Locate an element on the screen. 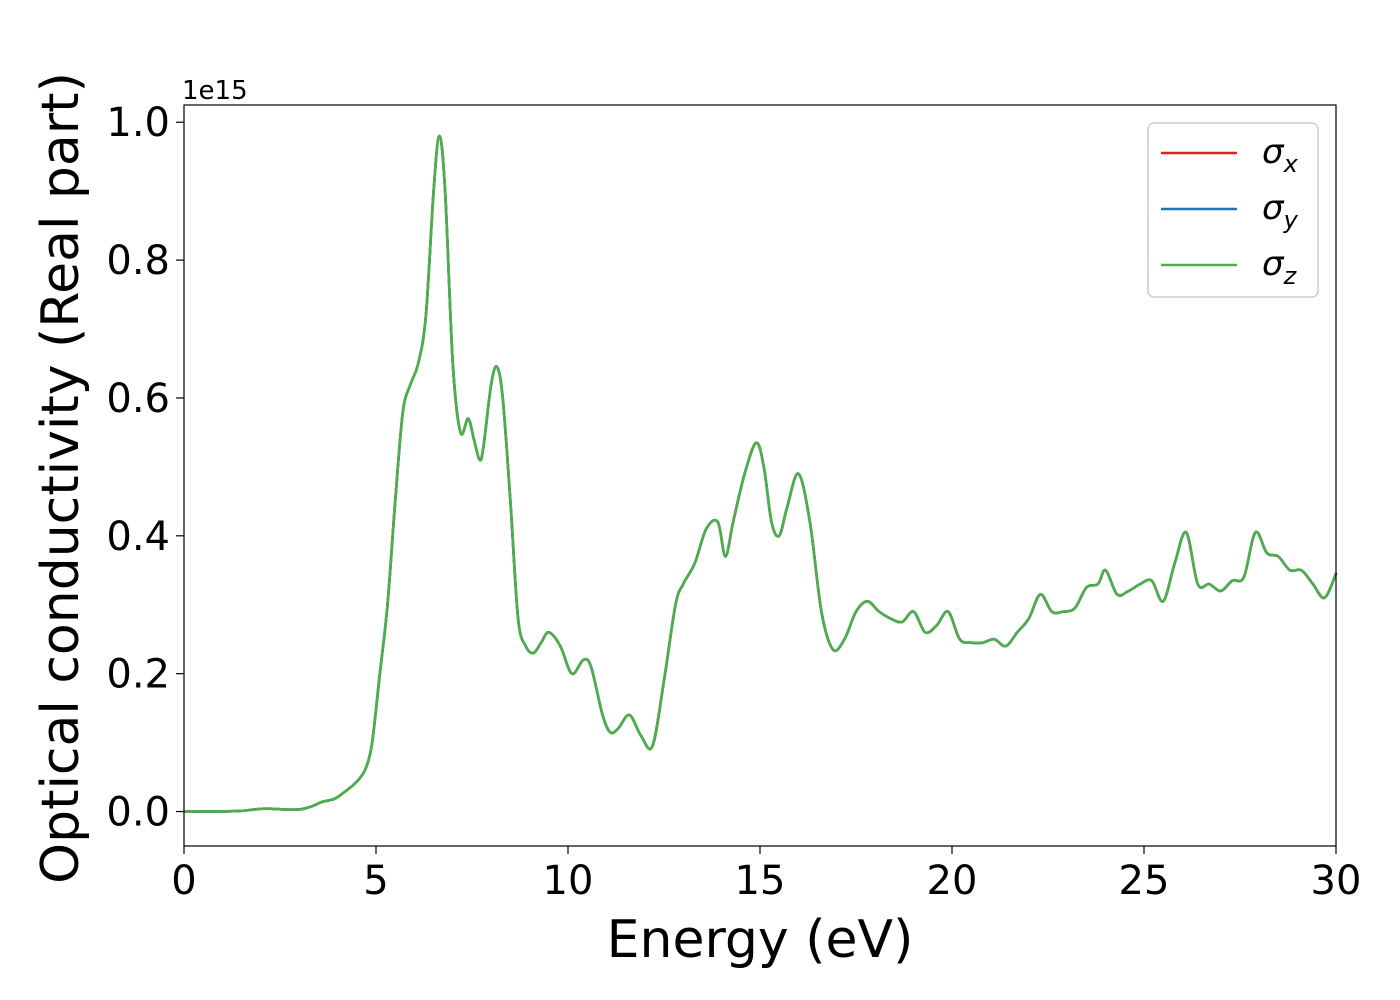  legend-label-subscript: z is located at coordinates (1290, 276).